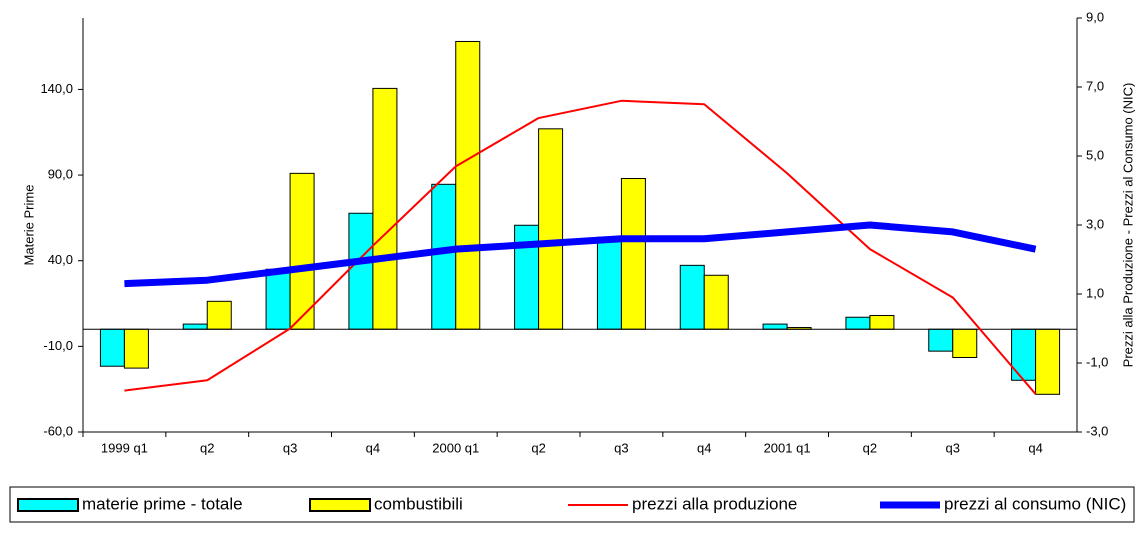 The width and height of the screenshot is (1139, 544). I want to click on y-axis-title: Materie Prime, so click(28, 225).